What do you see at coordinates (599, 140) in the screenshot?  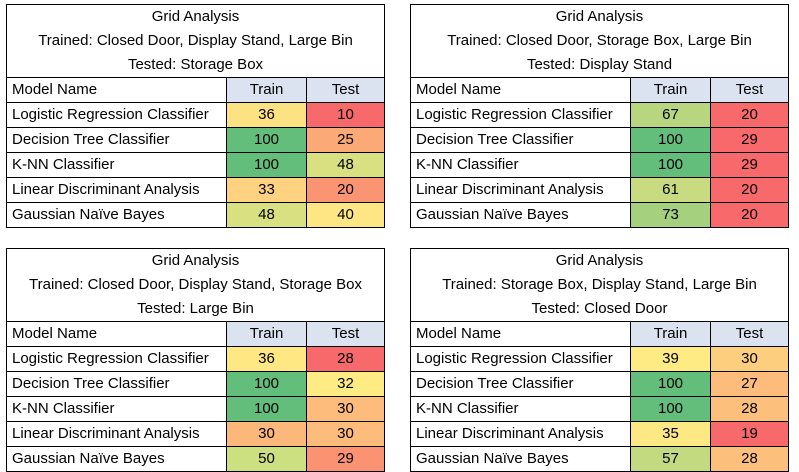 I see `table-row: Decision Tree Classifier 100 29` at bounding box center [599, 140].